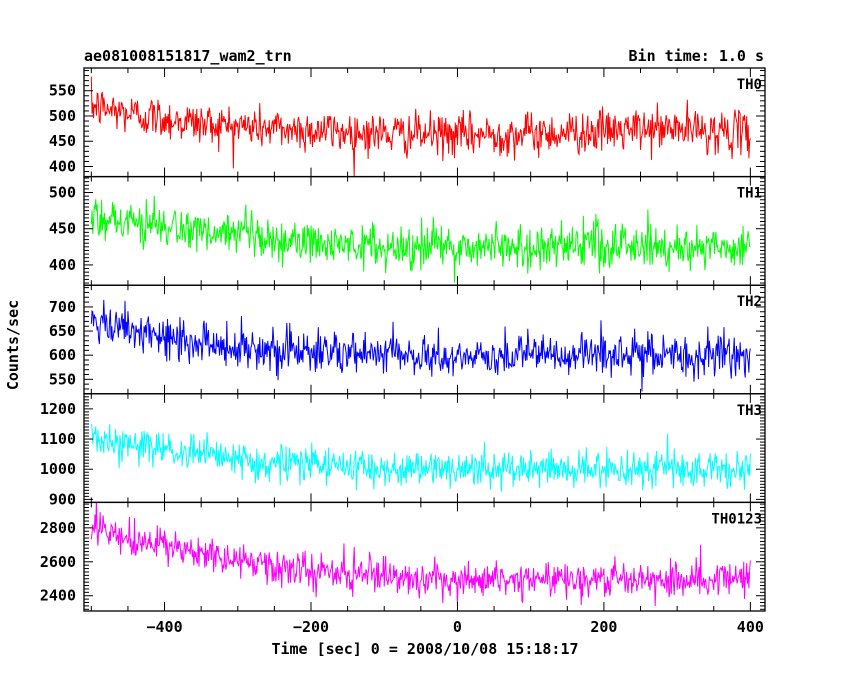 Image resolution: width=850 pixels, height=680 pixels. What do you see at coordinates (749, 411) in the screenshot?
I see `panel-label-th3: TH3` at bounding box center [749, 411].